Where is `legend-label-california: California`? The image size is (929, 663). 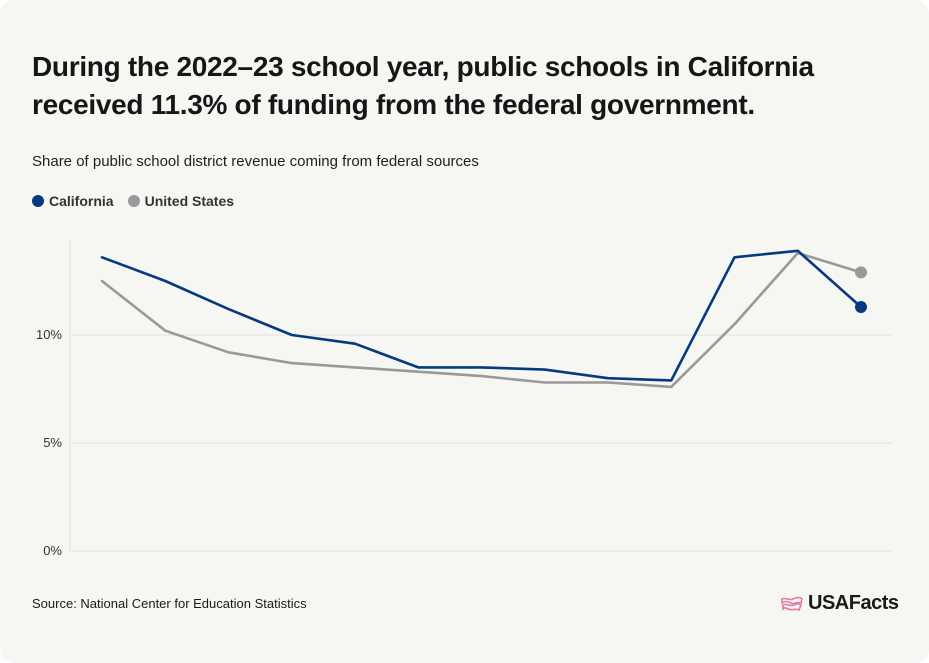
legend-label-california: California is located at coordinates (81, 201).